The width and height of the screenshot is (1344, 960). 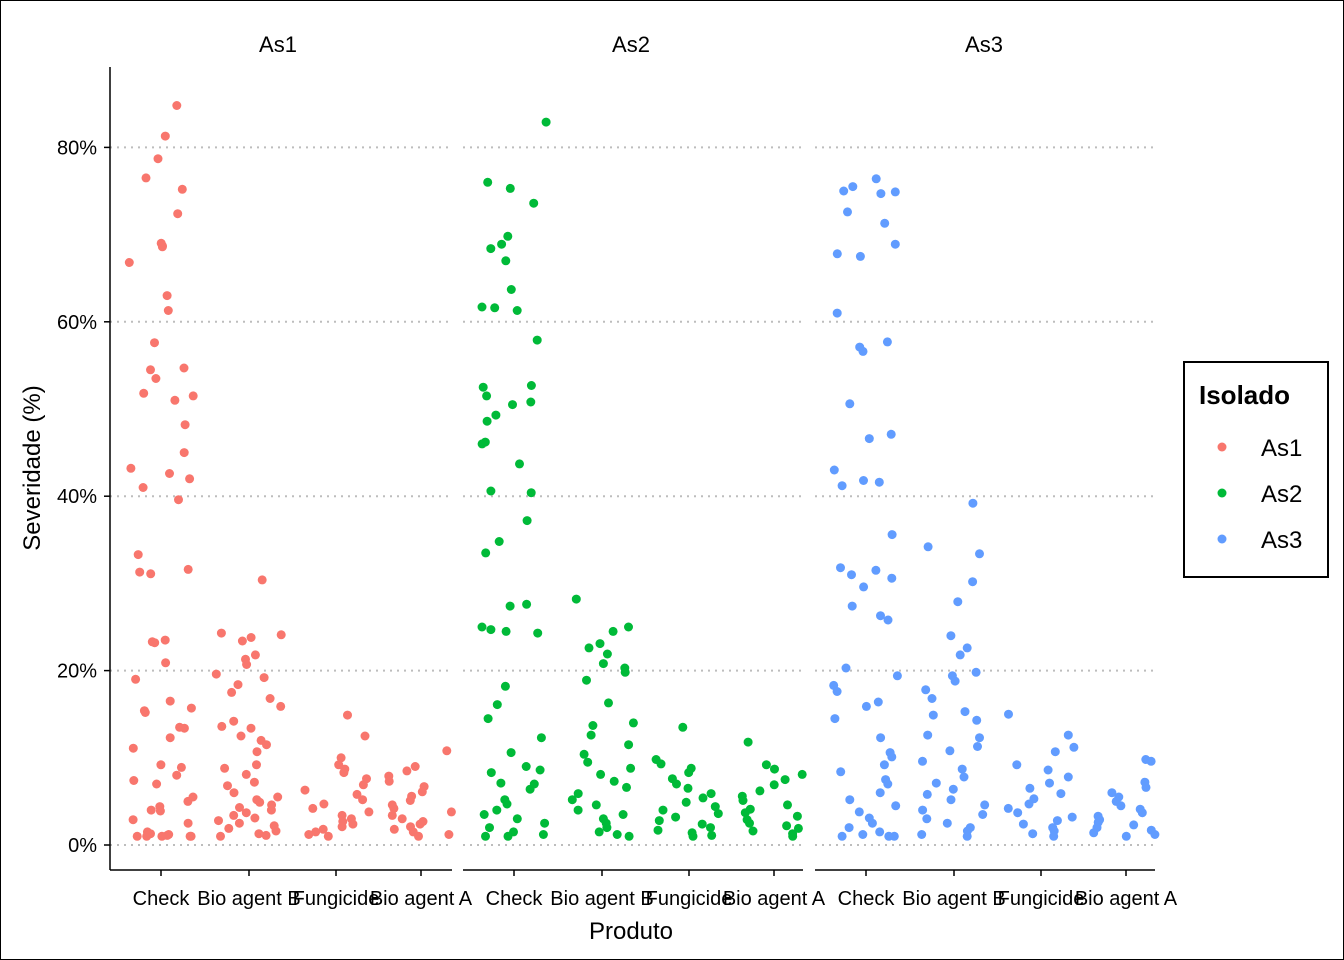 What do you see at coordinates (953, 899) in the screenshot?
I see `x-tick-label: Bio agent B` at bounding box center [953, 899].